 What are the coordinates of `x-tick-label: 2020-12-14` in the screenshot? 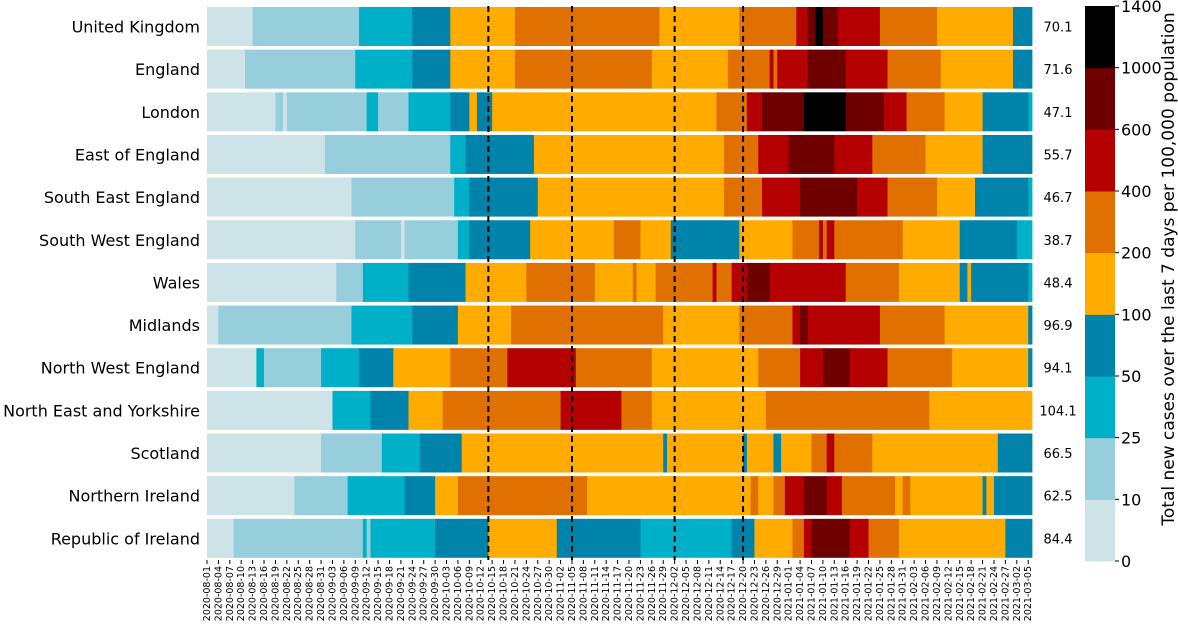 It's located at (720, 593).